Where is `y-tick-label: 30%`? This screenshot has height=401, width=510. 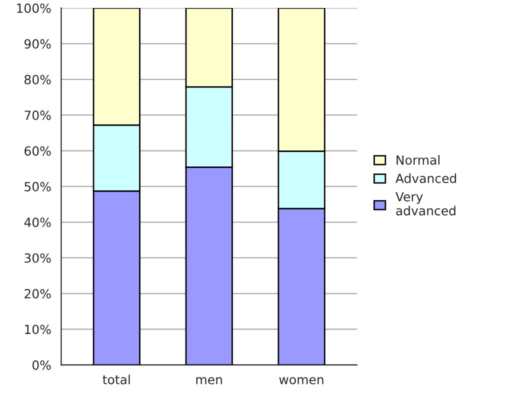
y-tick-label: 30% is located at coordinates (37, 258).